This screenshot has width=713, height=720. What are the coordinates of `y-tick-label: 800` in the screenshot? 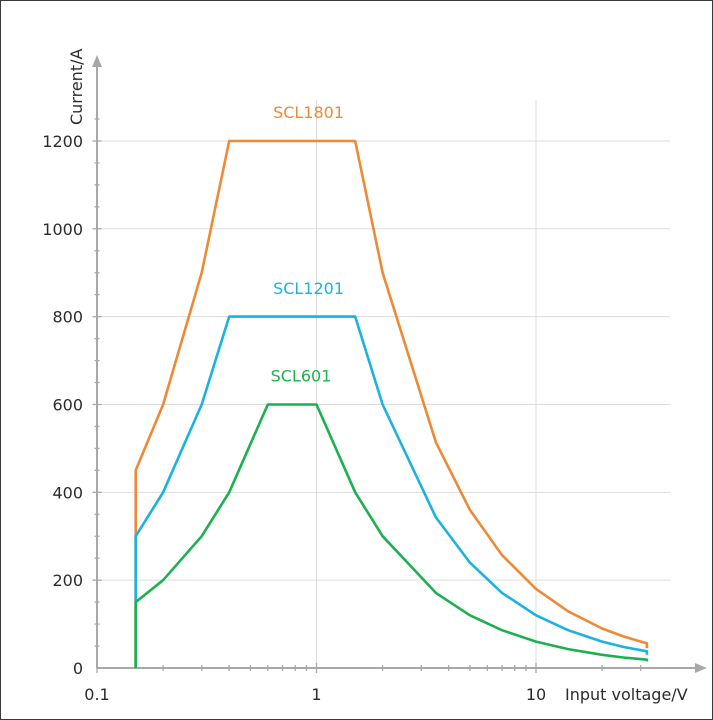 It's located at (67, 317).